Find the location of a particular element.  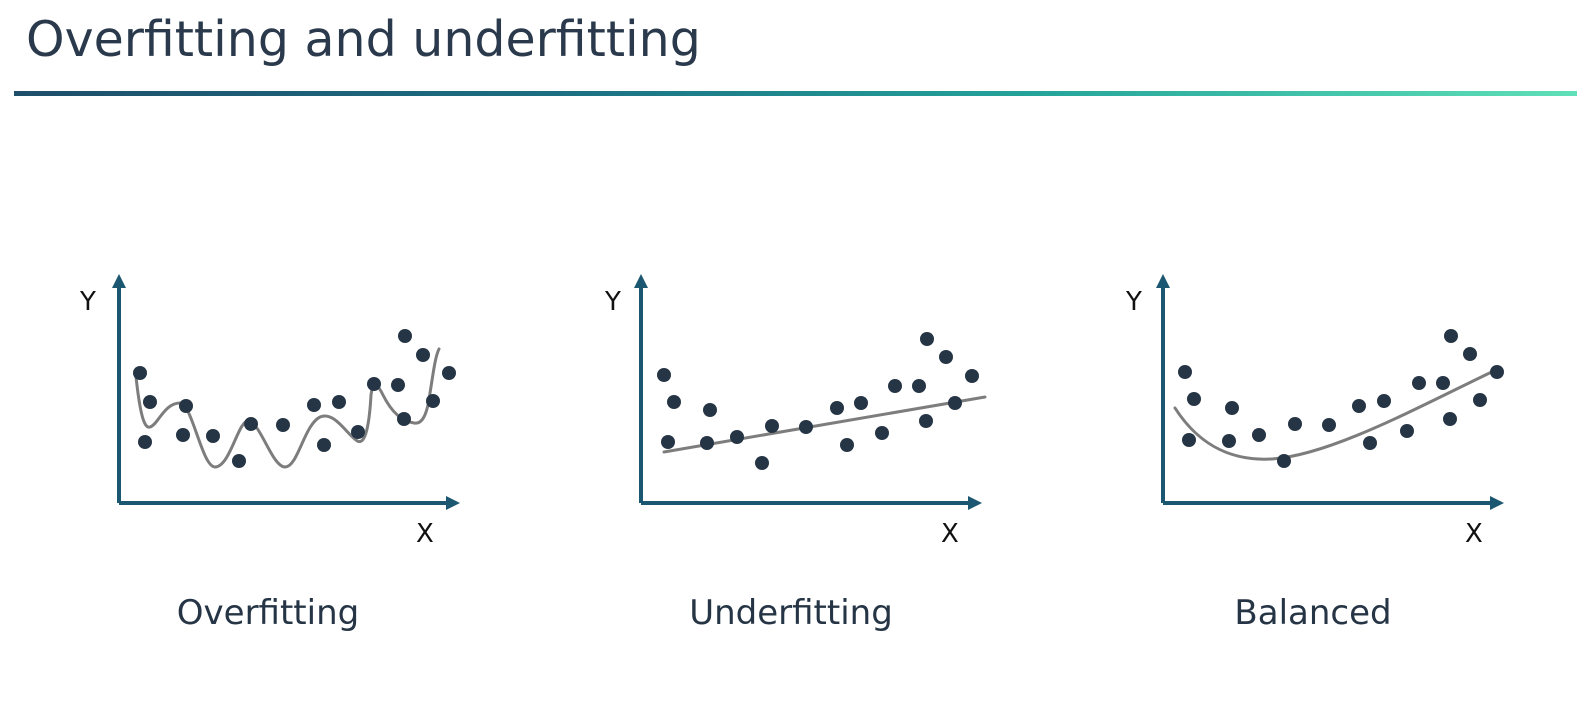

underfitting-plot is located at coordinates (810, 392).